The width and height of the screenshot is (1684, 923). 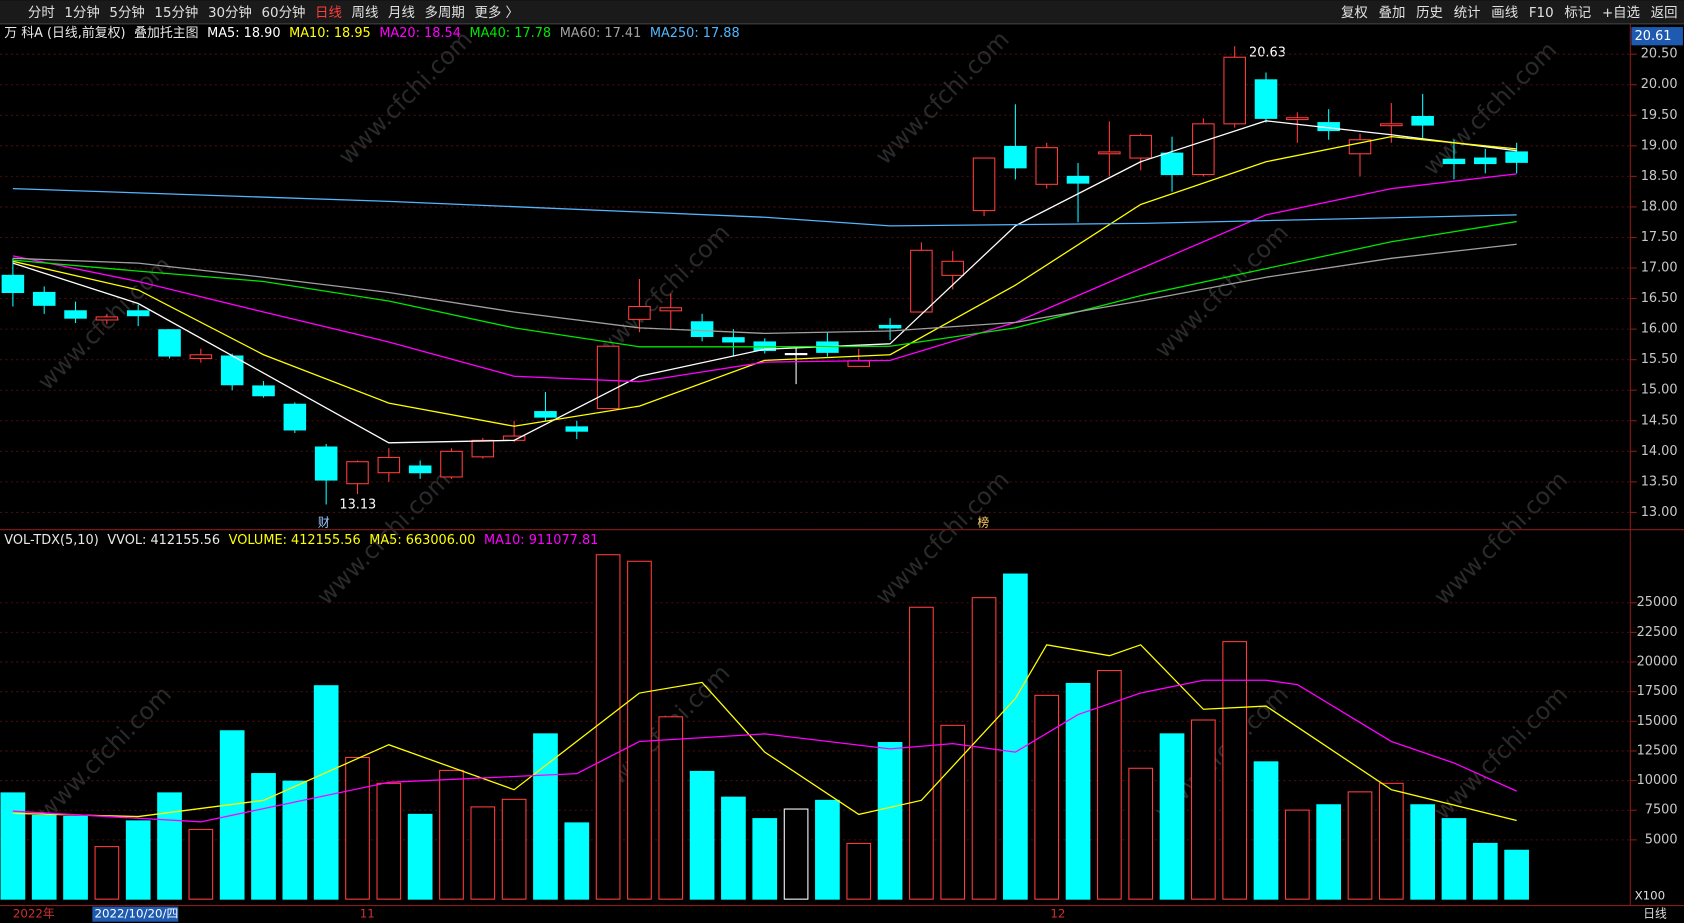 I want to click on period-tab: 60分钟, so click(x=284, y=12).